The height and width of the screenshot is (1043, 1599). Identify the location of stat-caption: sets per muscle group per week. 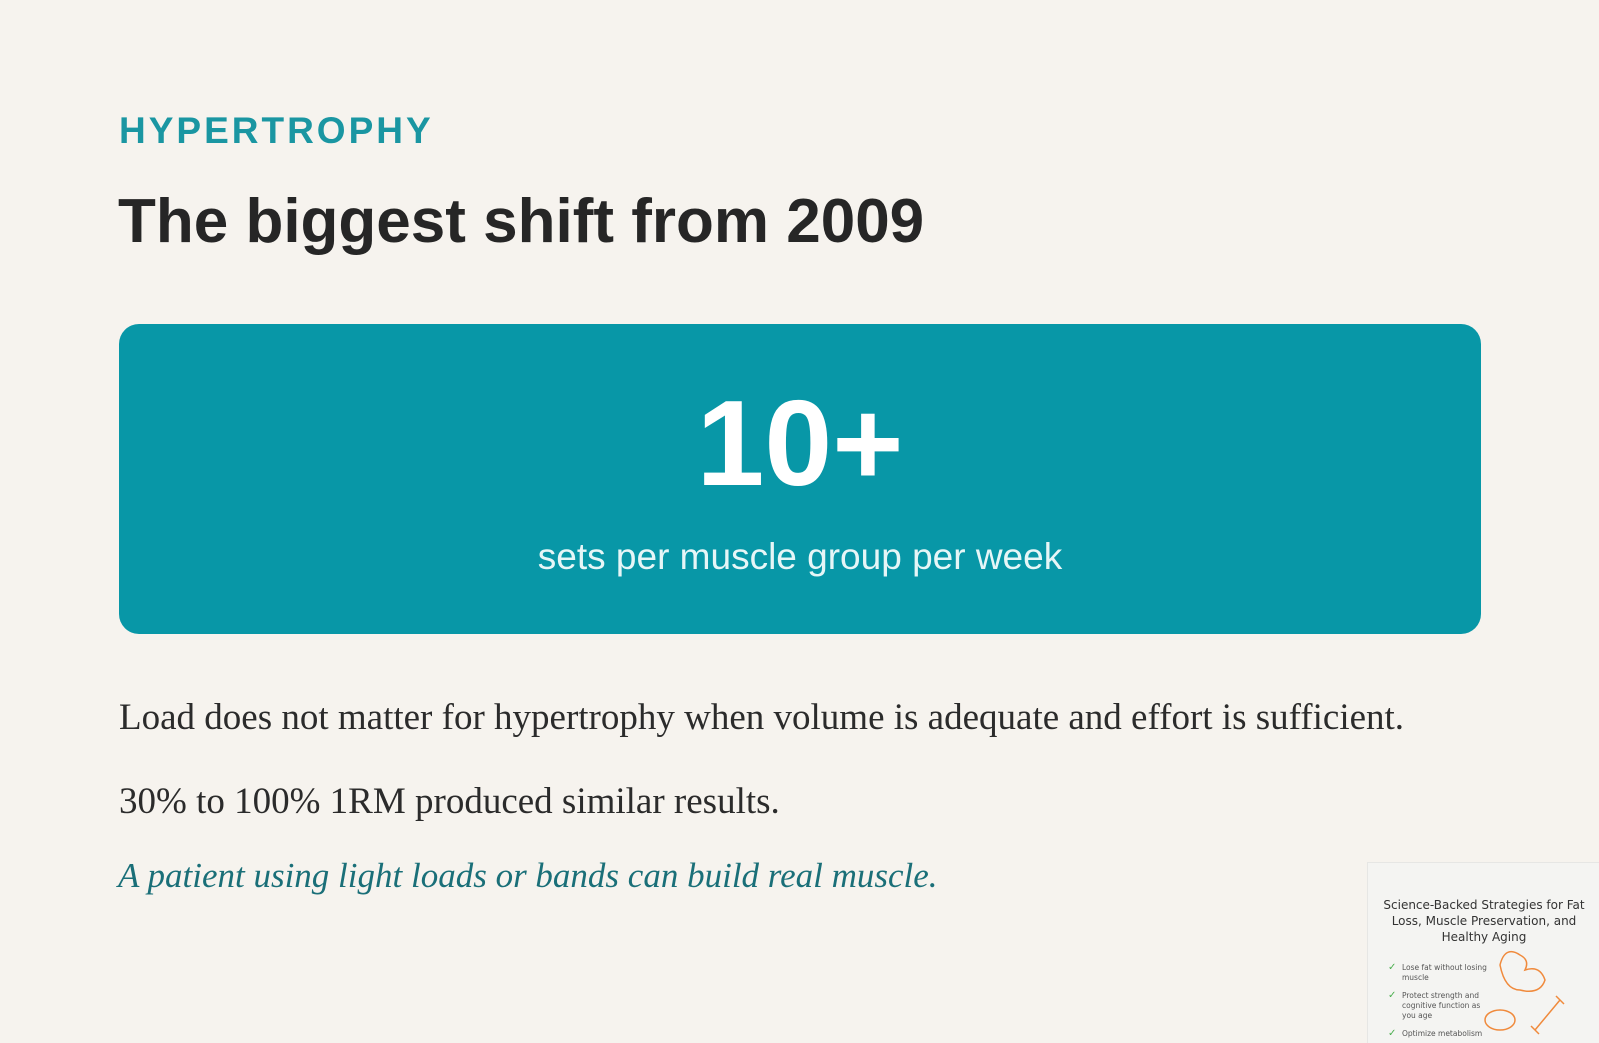
(800, 556).